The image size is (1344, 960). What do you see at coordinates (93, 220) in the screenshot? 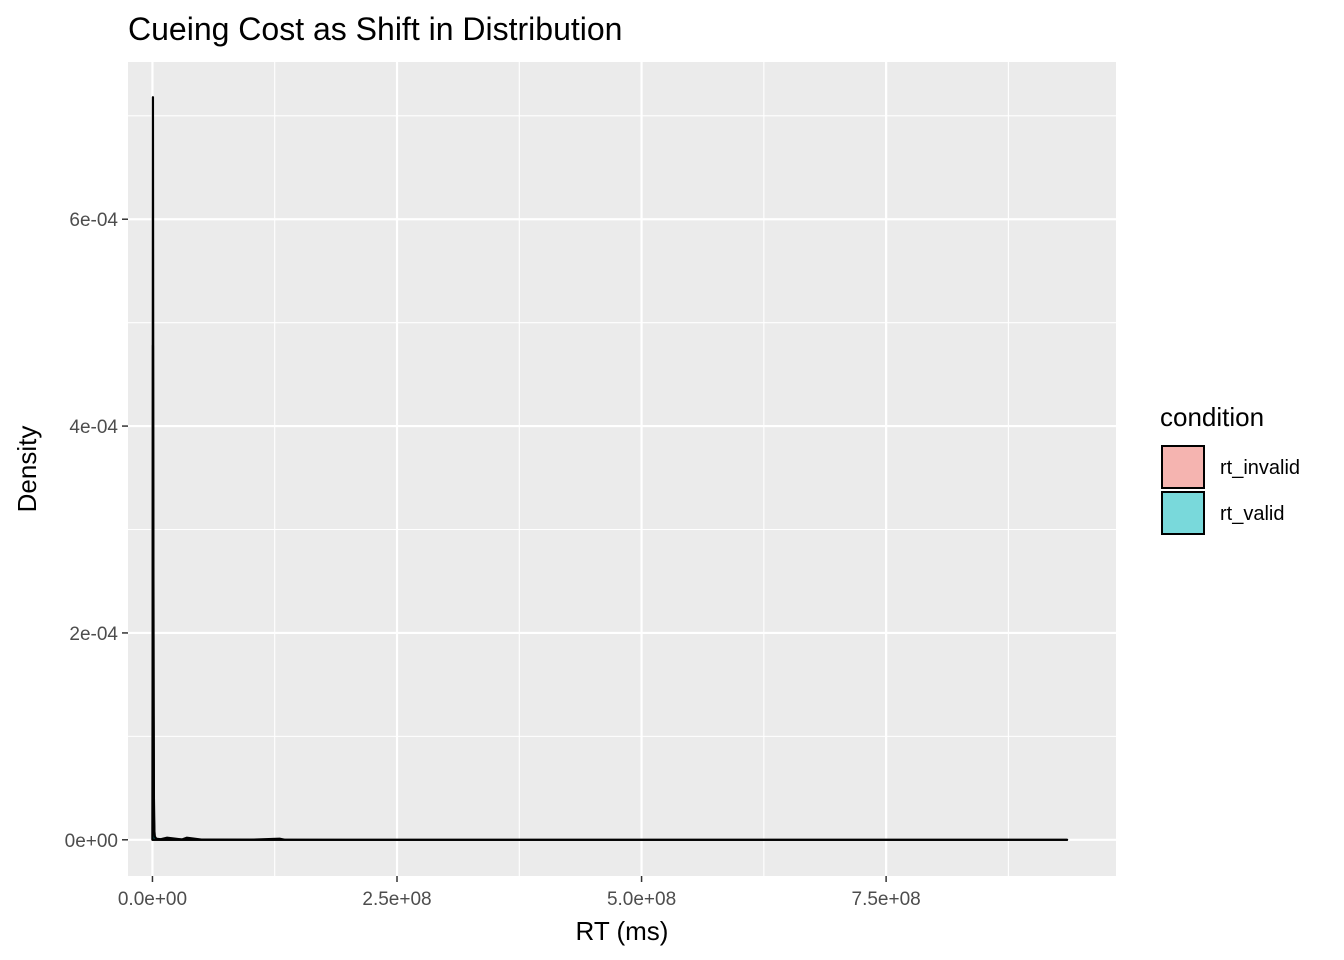
I see `y-tick-label: 6e-04` at bounding box center [93, 220].